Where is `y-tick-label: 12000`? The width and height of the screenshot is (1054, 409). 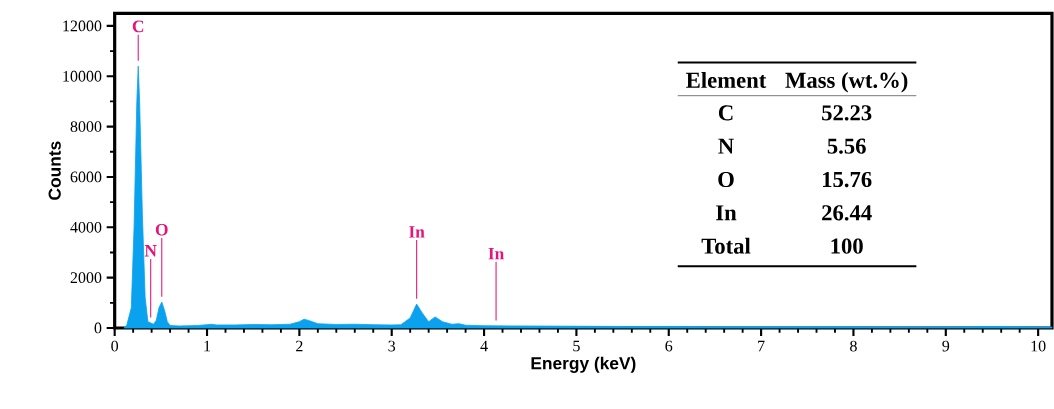
y-tick-label: 12000 is located at coordinates (82, 26).